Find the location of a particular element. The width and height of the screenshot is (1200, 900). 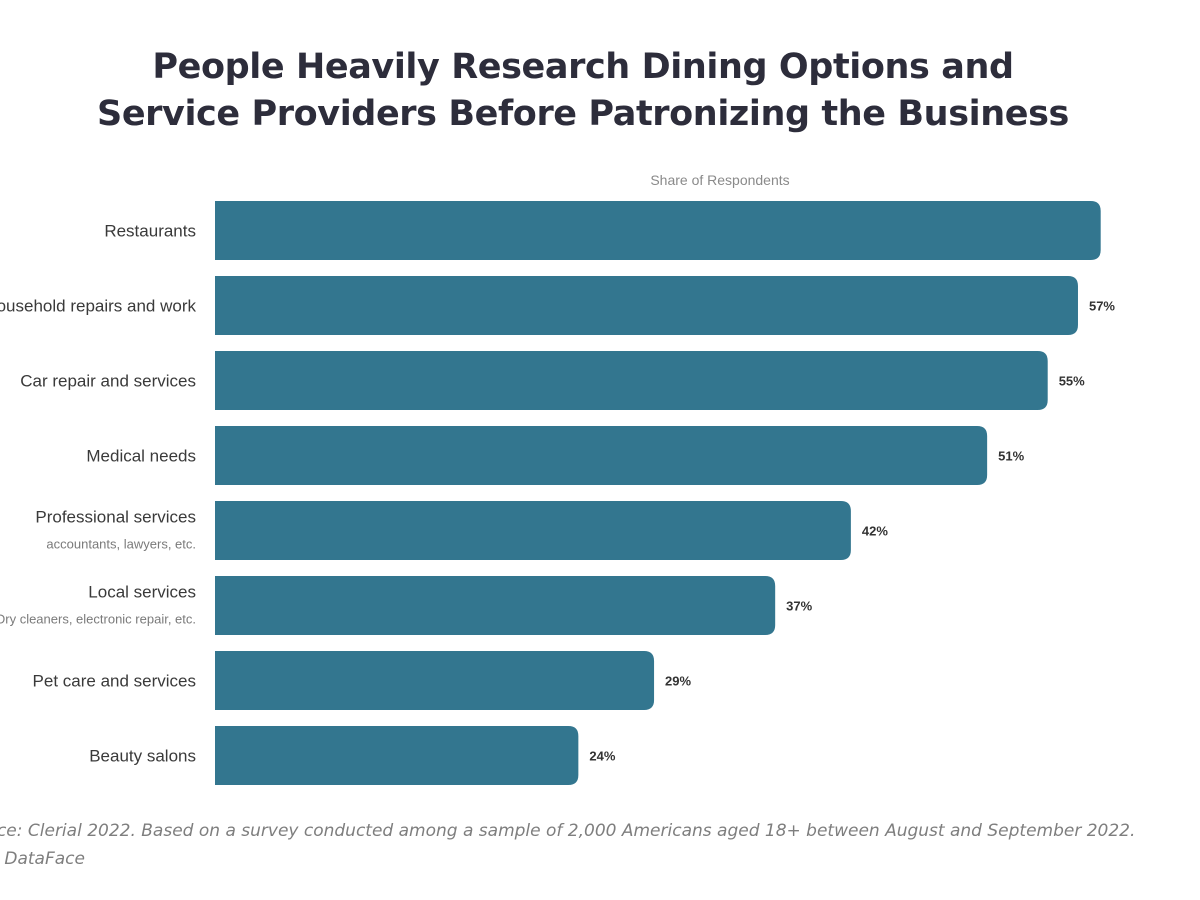

value-label-8: 24% is located at coordinates (602, 756).